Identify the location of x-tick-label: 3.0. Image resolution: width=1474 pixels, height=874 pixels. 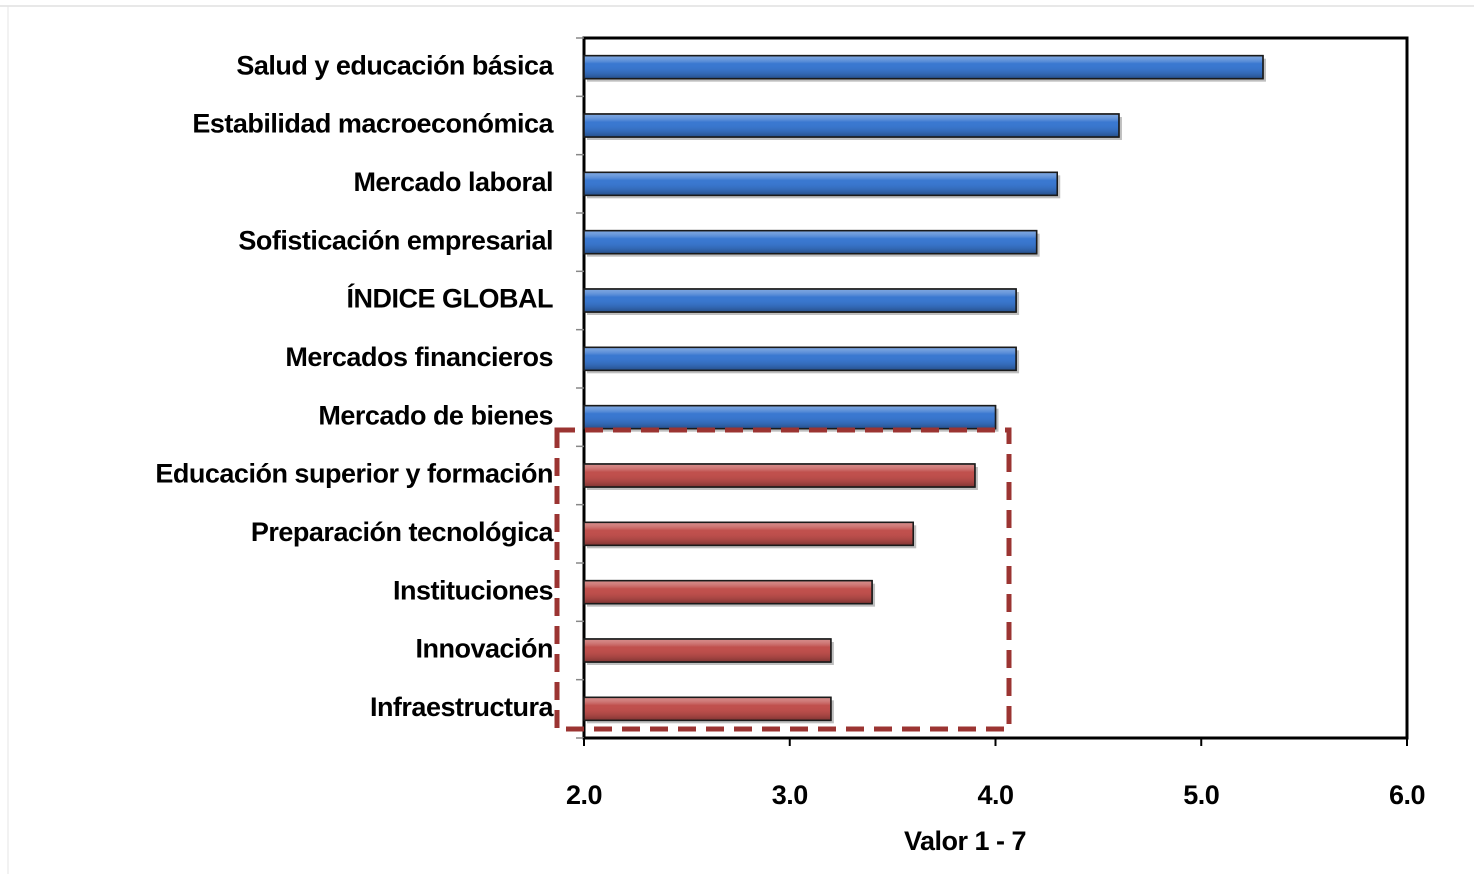
(790, 795).